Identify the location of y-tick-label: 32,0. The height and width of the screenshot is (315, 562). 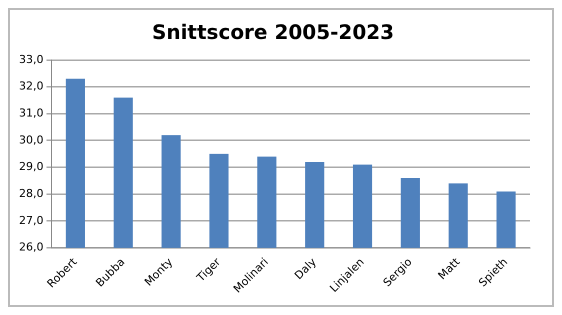
(31, 86).